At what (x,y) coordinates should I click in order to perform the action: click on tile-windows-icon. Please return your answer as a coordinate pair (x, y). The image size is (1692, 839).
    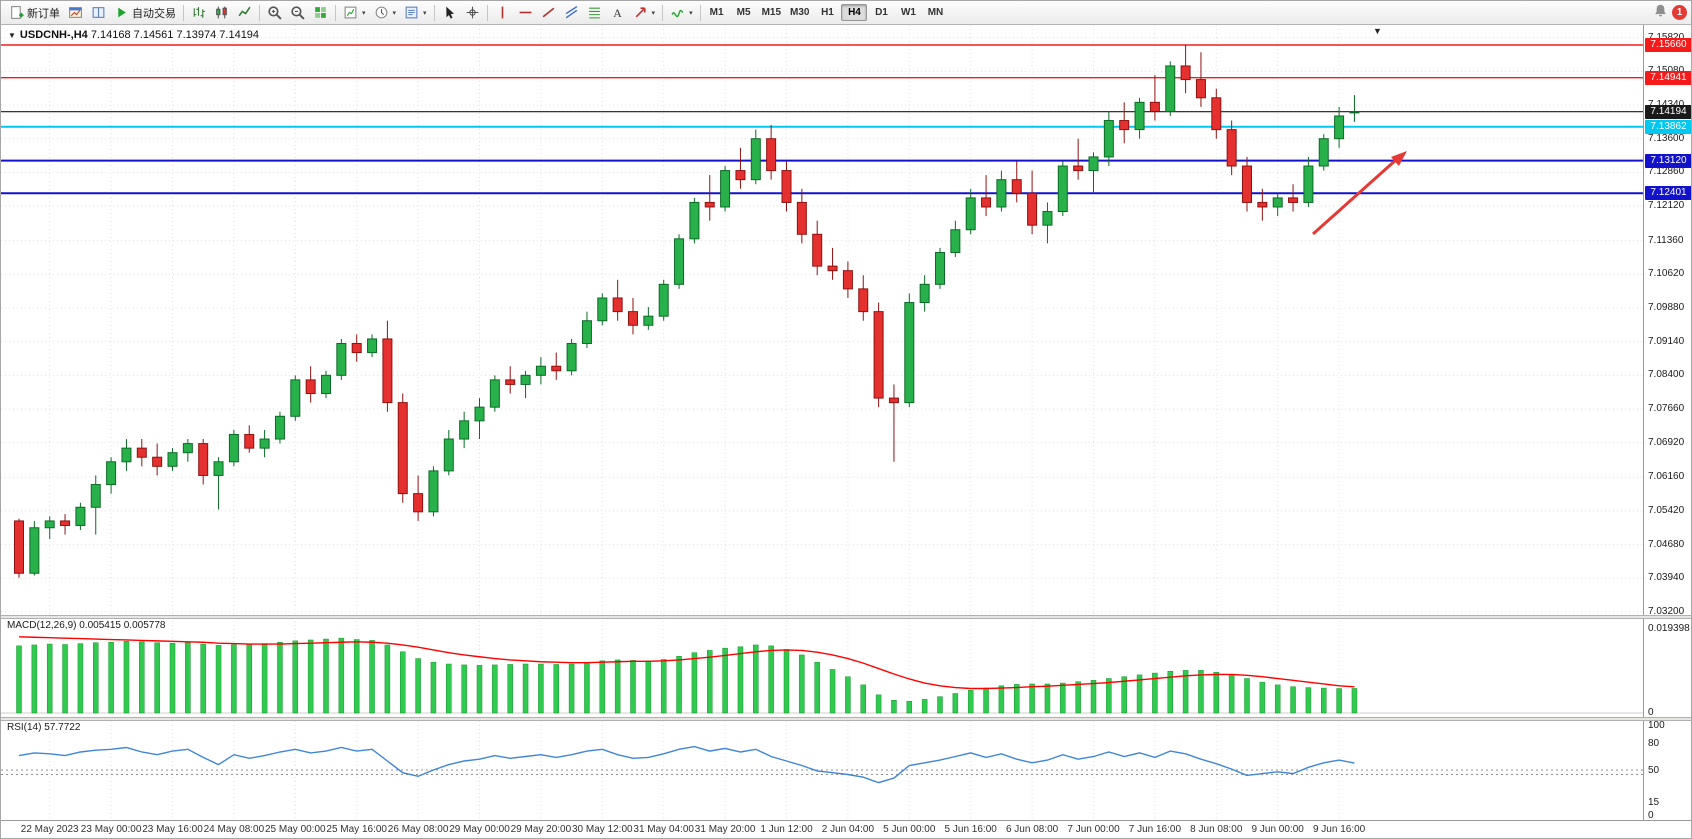
    Looking at the image, I should click on (320, 12).